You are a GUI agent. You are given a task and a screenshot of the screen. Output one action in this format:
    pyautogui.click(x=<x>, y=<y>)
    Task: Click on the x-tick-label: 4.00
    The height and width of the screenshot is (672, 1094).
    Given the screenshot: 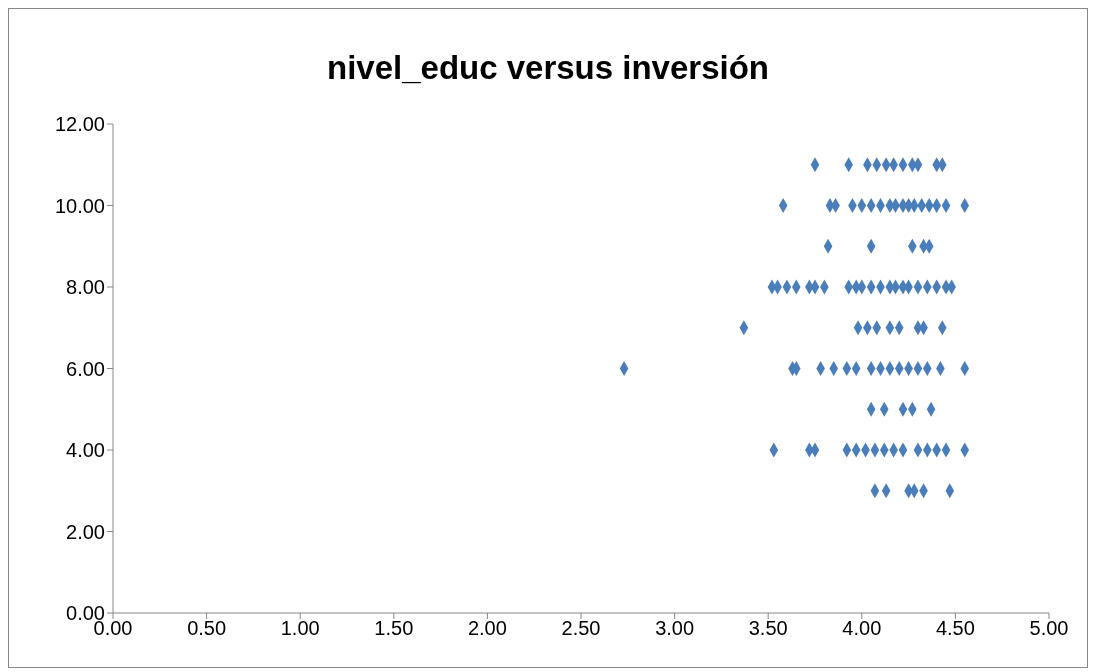 What is the action you would take?
    pyautogui.click(x=862, y=628)
    